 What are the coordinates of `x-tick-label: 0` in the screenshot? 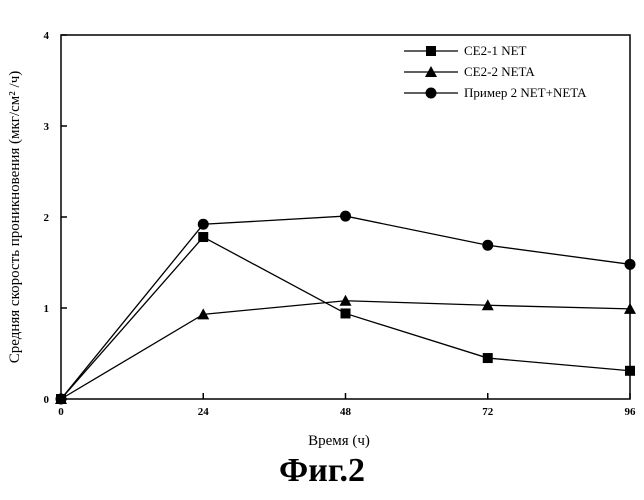 It's located at (61, 412).